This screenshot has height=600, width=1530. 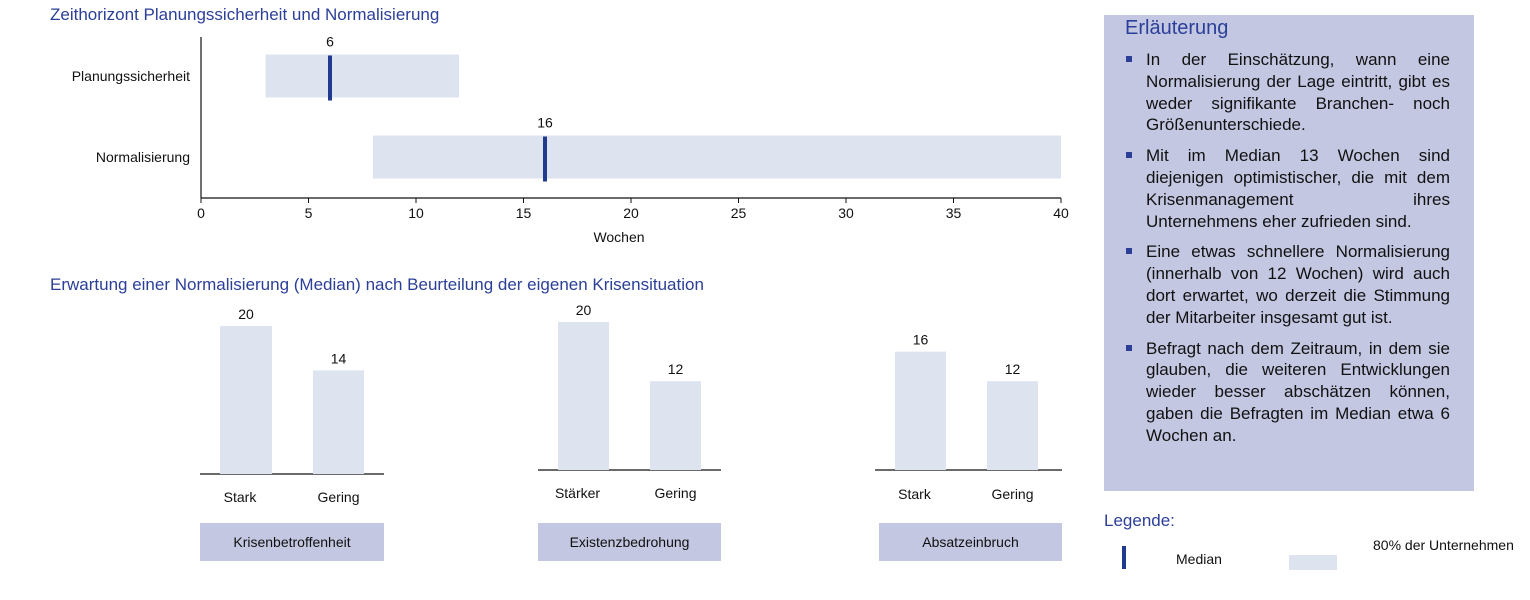 What do you see at coordinates (1313, 562) in the screenshot?
I see `legend-range-swatch` at bounding box center [1313, 562].